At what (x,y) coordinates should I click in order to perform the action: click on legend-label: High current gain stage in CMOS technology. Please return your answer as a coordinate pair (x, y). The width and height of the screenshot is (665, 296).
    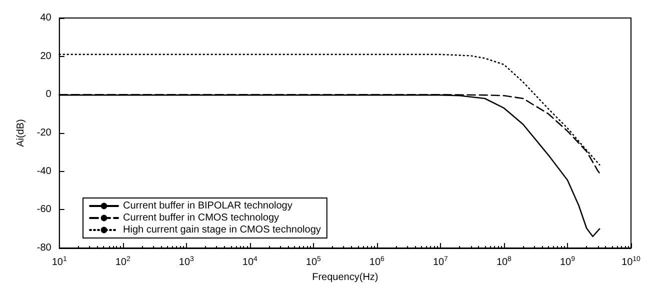
    Looking at the image, I should click on (222, 230).